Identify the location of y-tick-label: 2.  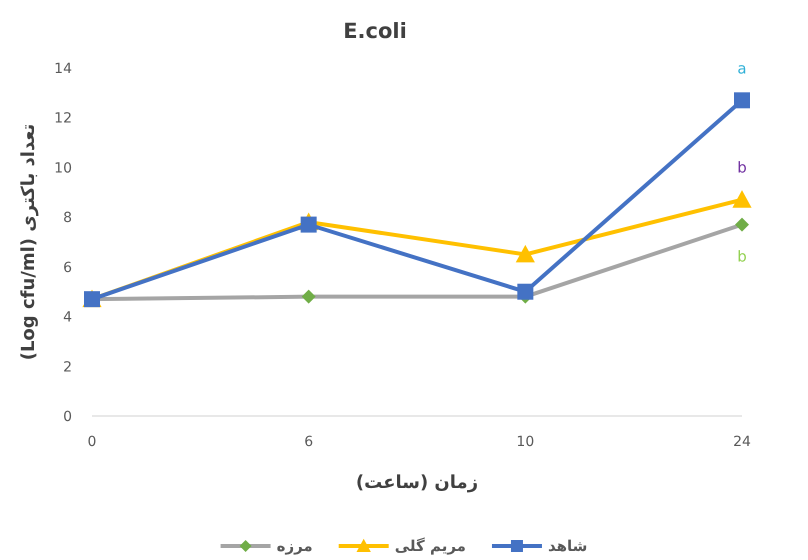
(67, 367).